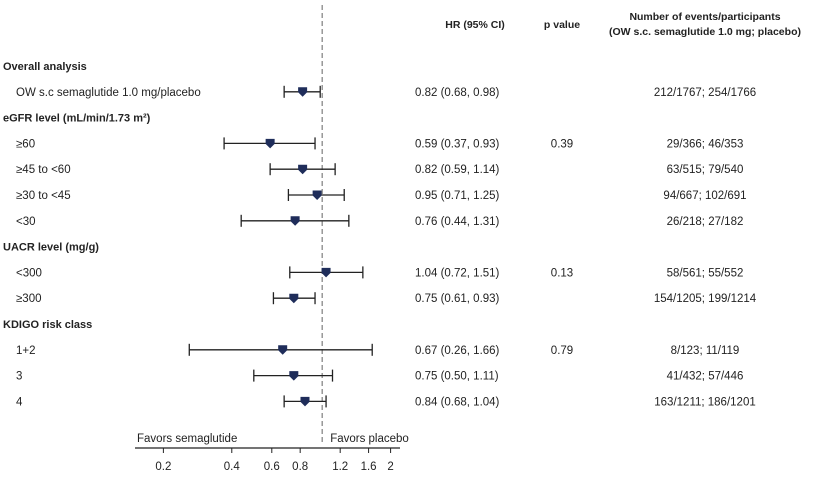 Image resolution: width=815 pixels, height=485 pixels. I want to click on subgroup-label: 1+2, so click(26, 351).